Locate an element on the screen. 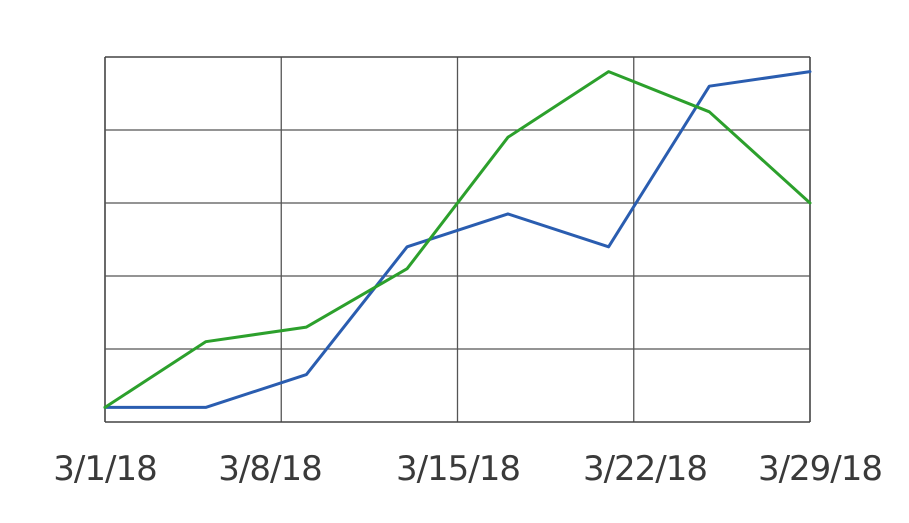  x-axis-ticks: 3/1/18 3/8/18 3/15/18 3/22/18 3/29/18 is located at coordinates (468, 469).